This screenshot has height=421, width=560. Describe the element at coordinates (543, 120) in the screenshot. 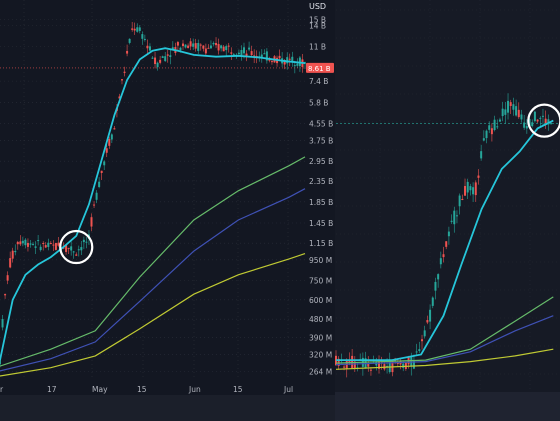

I see `right-highlight-circle` at that location.